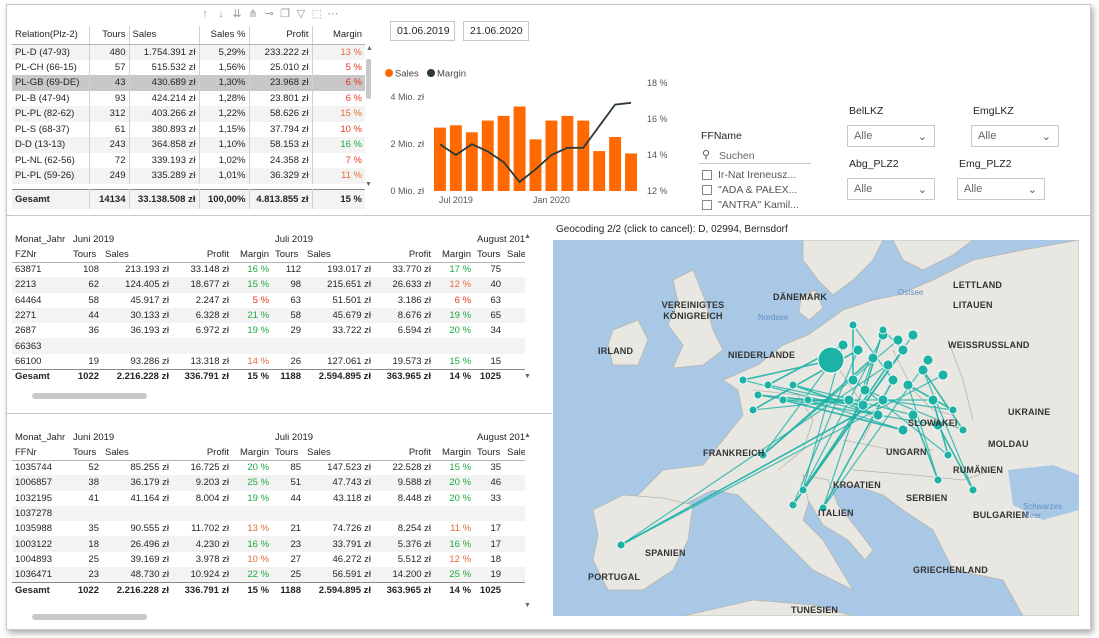 Image resolution: width=1099 pixels, height=638 pixels. What do you see at coordinates (258, 361) in the screenshot?
I see `matrix-cell: 14 %` at bounding box center [258, 361].